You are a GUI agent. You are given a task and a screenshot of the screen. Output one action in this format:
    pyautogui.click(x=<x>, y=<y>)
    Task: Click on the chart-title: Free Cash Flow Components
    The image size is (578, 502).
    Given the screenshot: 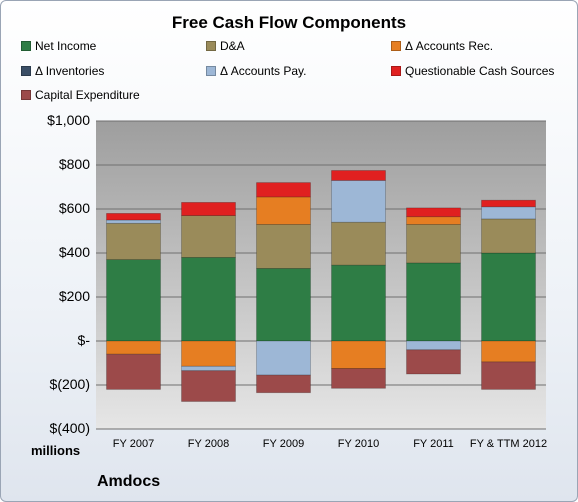 What is the action you would take?
    pyautogui.click(x=289, y=22)
    